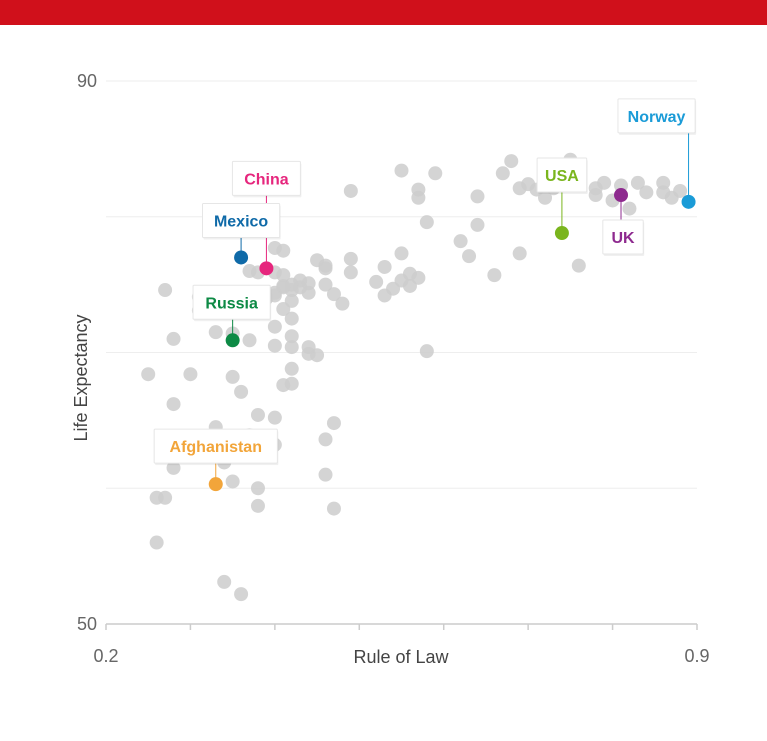 The width and height of the screenshot is (767, 741). I want to click on callout-label: Afghanistan, so click(216, 447).